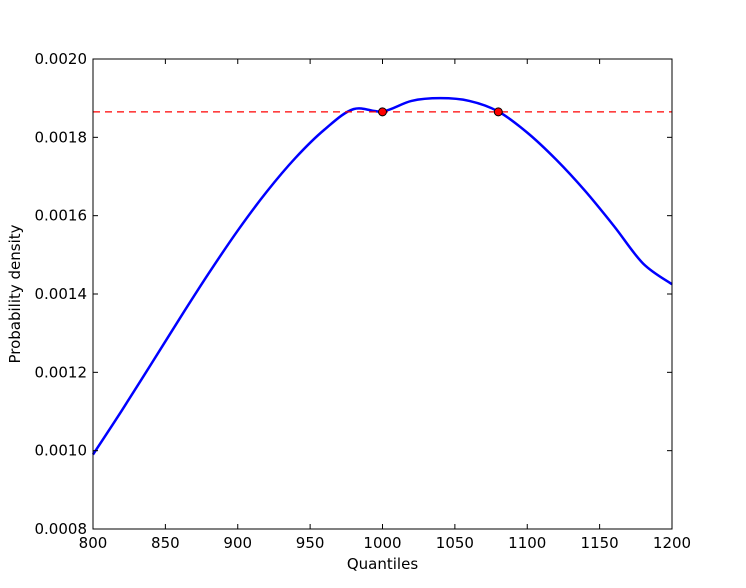  Describe the element at coordinates (382, 564) in the screenshot. I see `x-axis-label: Quantiles` at that location.